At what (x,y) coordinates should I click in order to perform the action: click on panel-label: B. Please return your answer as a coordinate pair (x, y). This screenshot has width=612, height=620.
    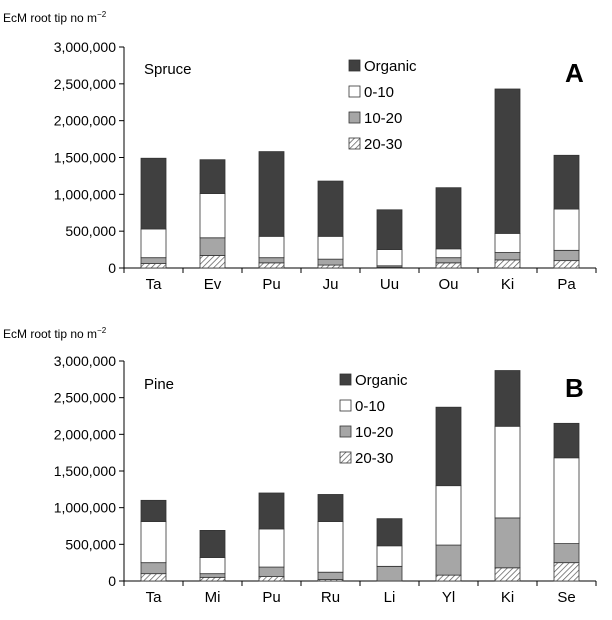
    Looking at the image, I should click on (574, 388).